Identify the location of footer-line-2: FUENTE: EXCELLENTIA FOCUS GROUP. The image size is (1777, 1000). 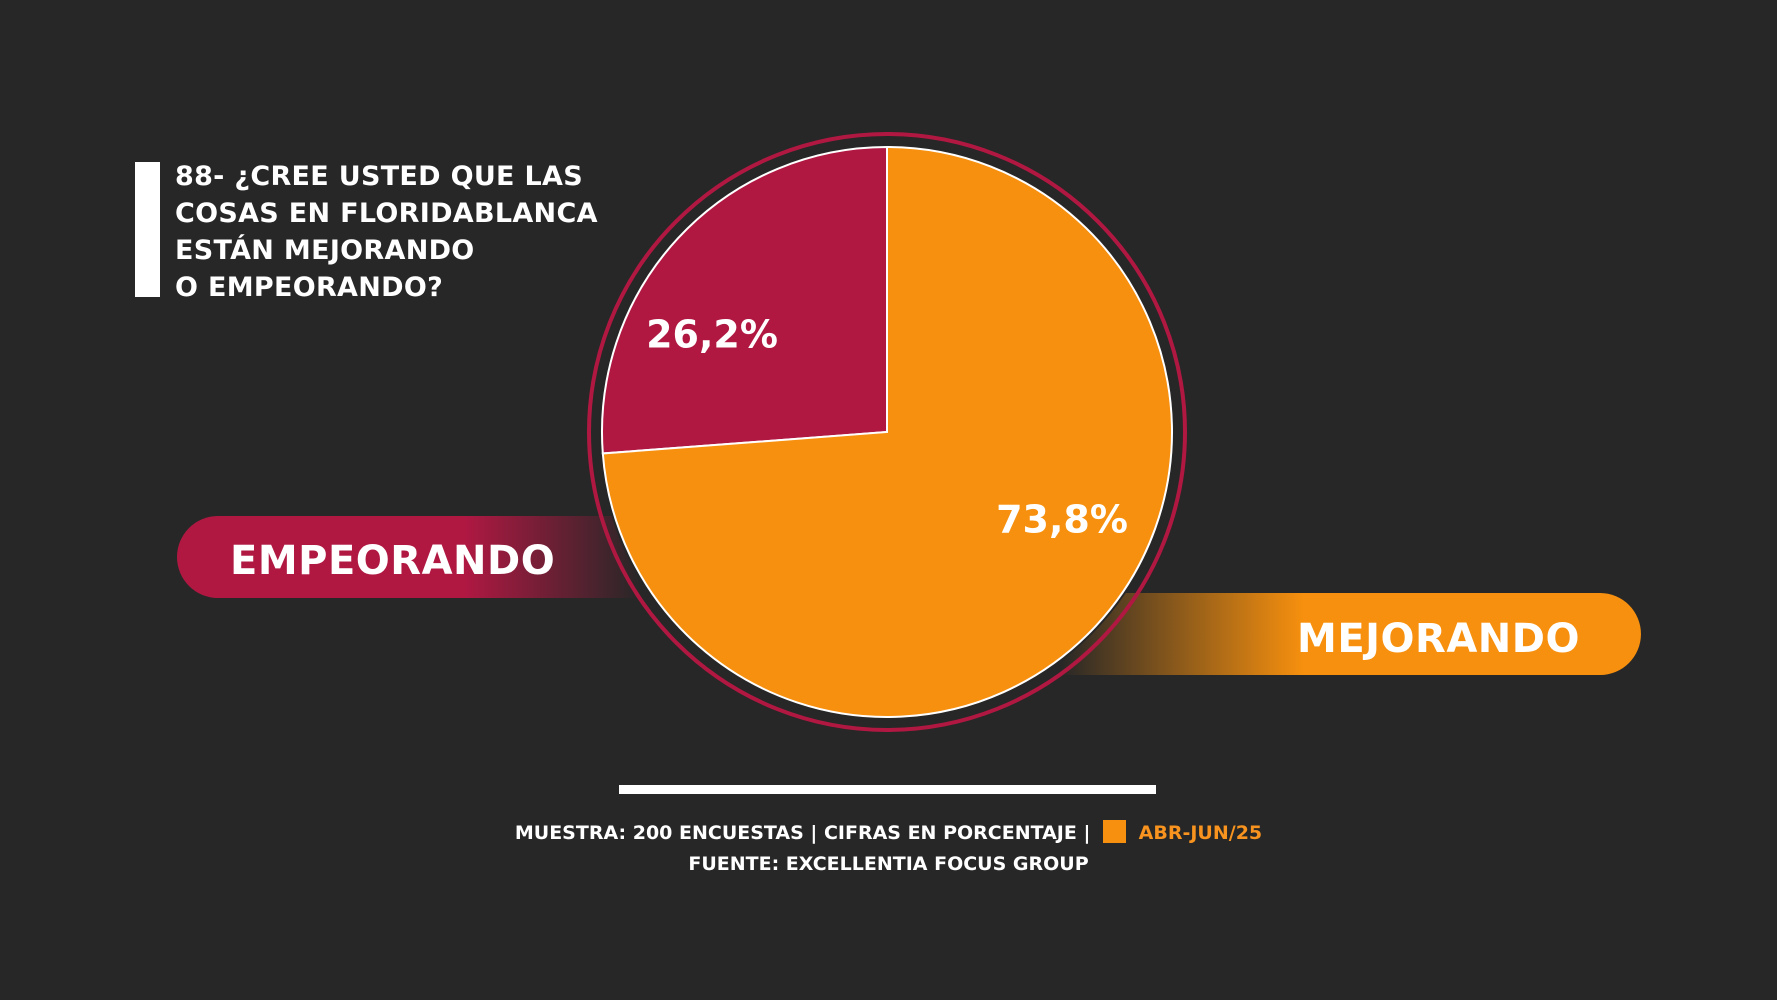
(888, 864).